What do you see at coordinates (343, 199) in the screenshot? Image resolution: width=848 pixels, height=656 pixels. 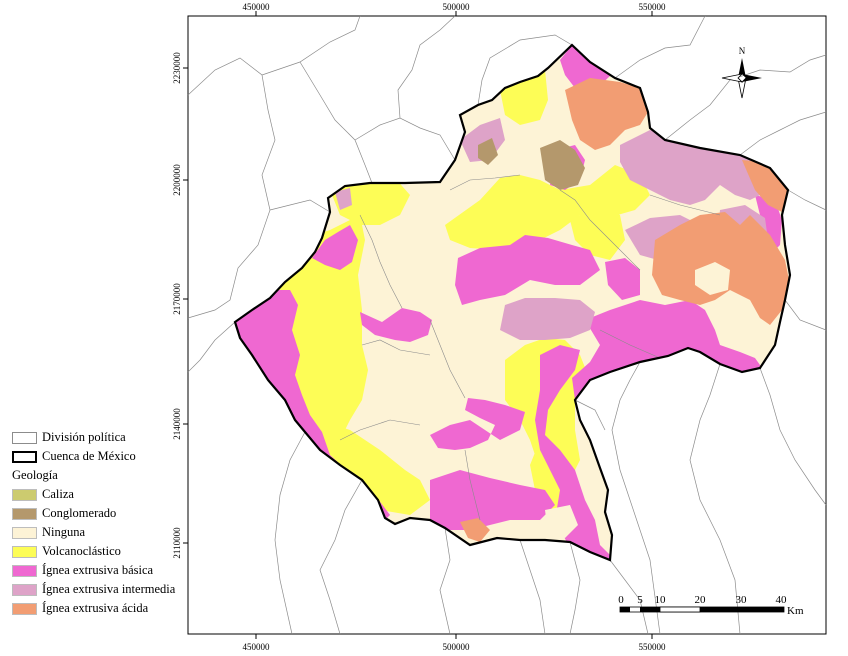 I see `geology-intermedia-nw` at bounding box center [343, 199].